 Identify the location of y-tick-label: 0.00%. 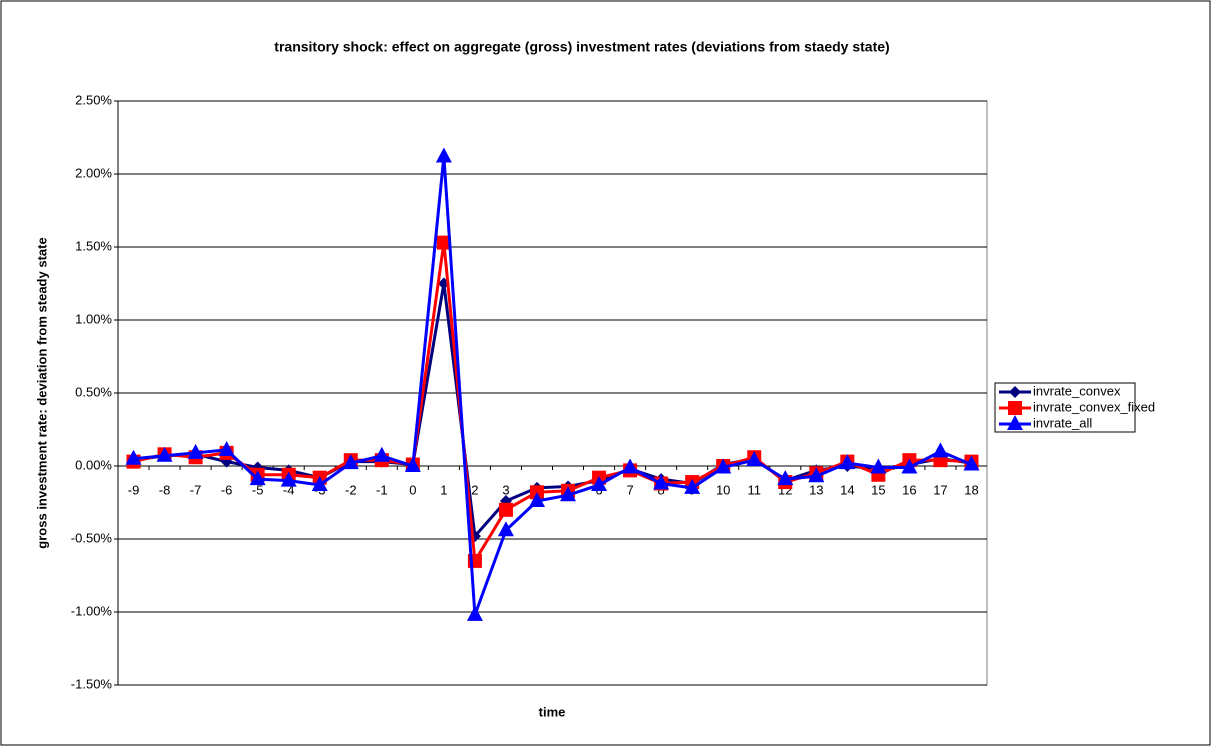
(93, 464).